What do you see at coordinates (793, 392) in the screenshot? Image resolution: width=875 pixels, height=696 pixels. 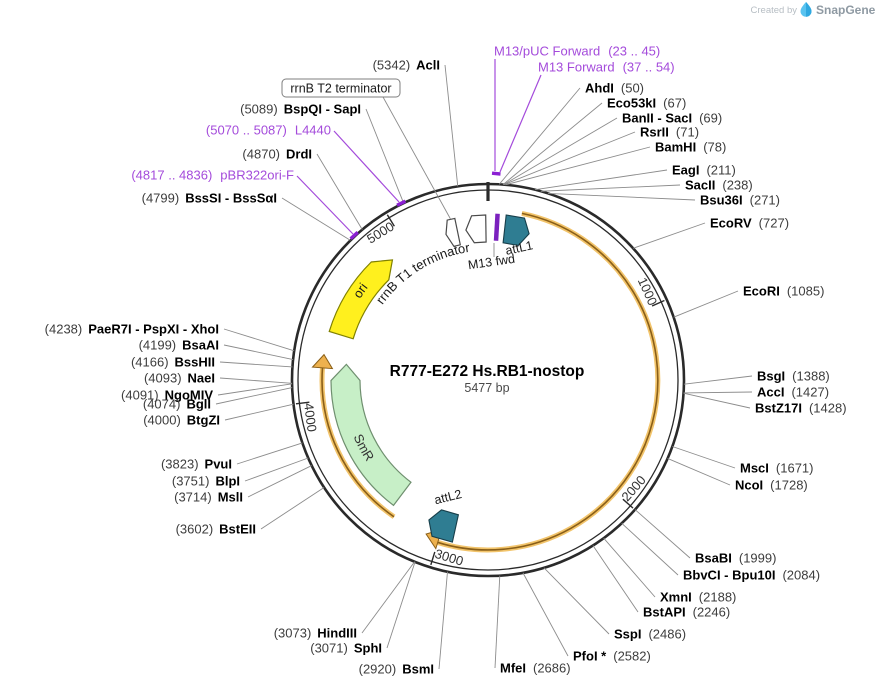 I see `site-label-acci: AccI (1427)` at bounding box center [793, 392].